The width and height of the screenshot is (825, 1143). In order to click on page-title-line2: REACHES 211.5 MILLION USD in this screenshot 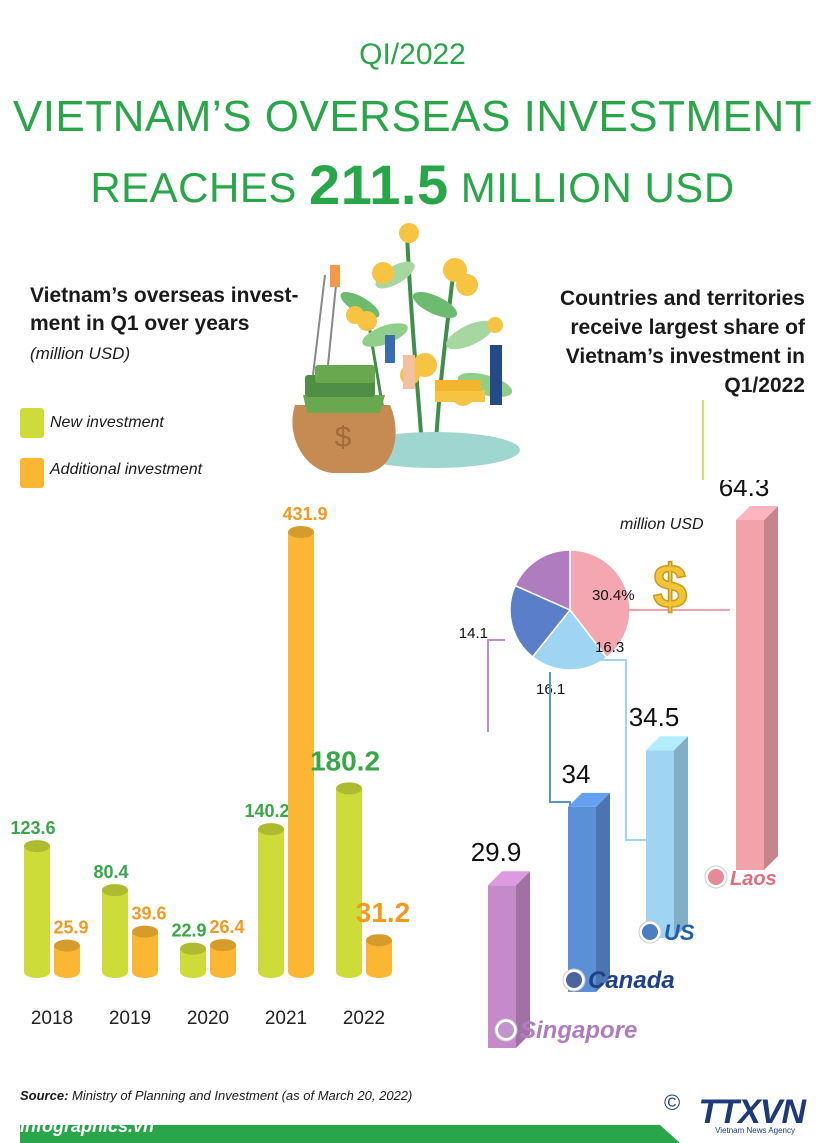, I will do `click(412, 184)`.